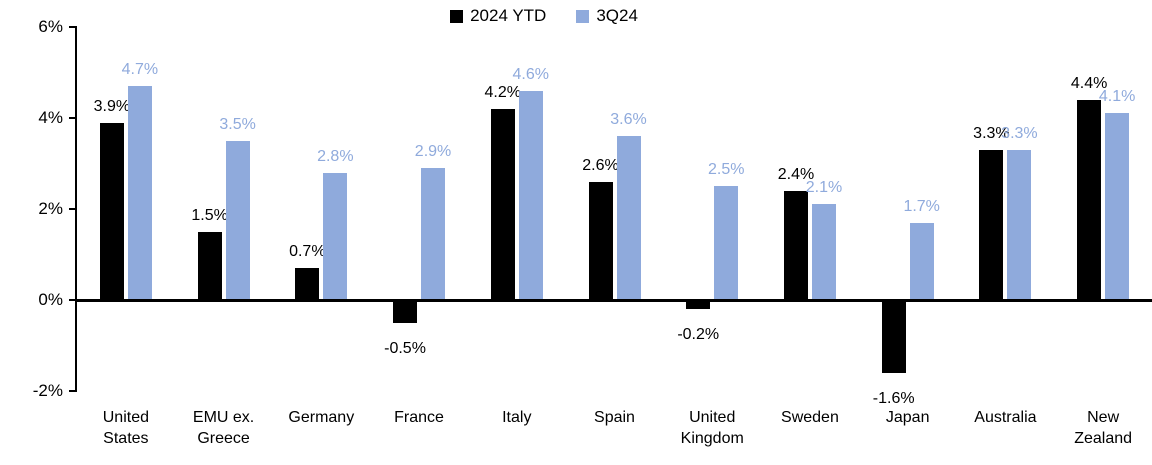  Describe the element at coordinates (223, 428) in the screenshot. I see `category-label: EMU ex. Greece` at that location.